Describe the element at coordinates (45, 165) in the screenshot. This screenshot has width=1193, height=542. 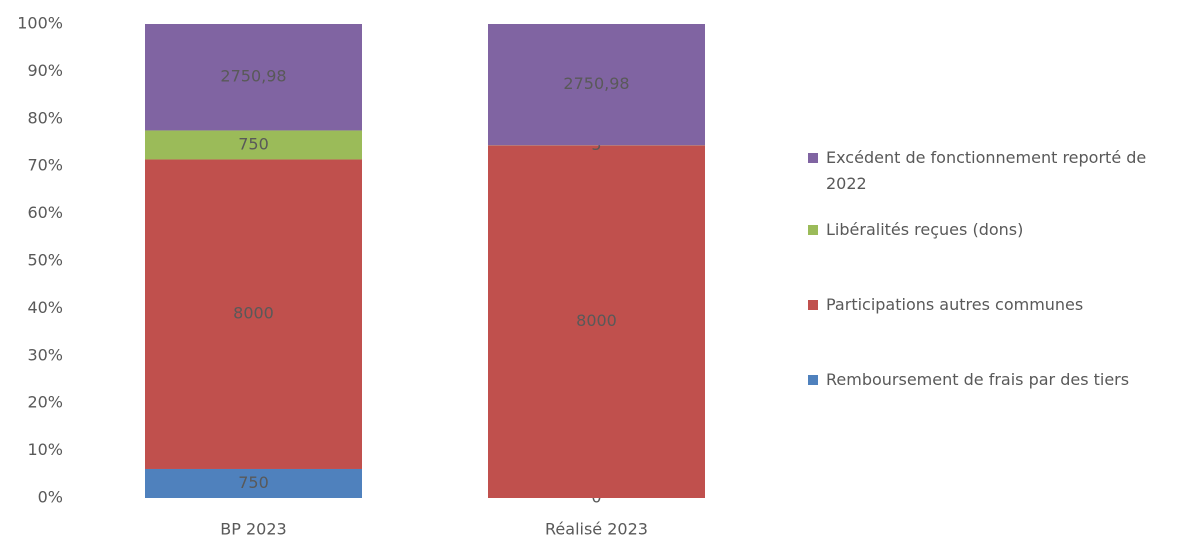
I see `y-tick-label: 70%` at that location.